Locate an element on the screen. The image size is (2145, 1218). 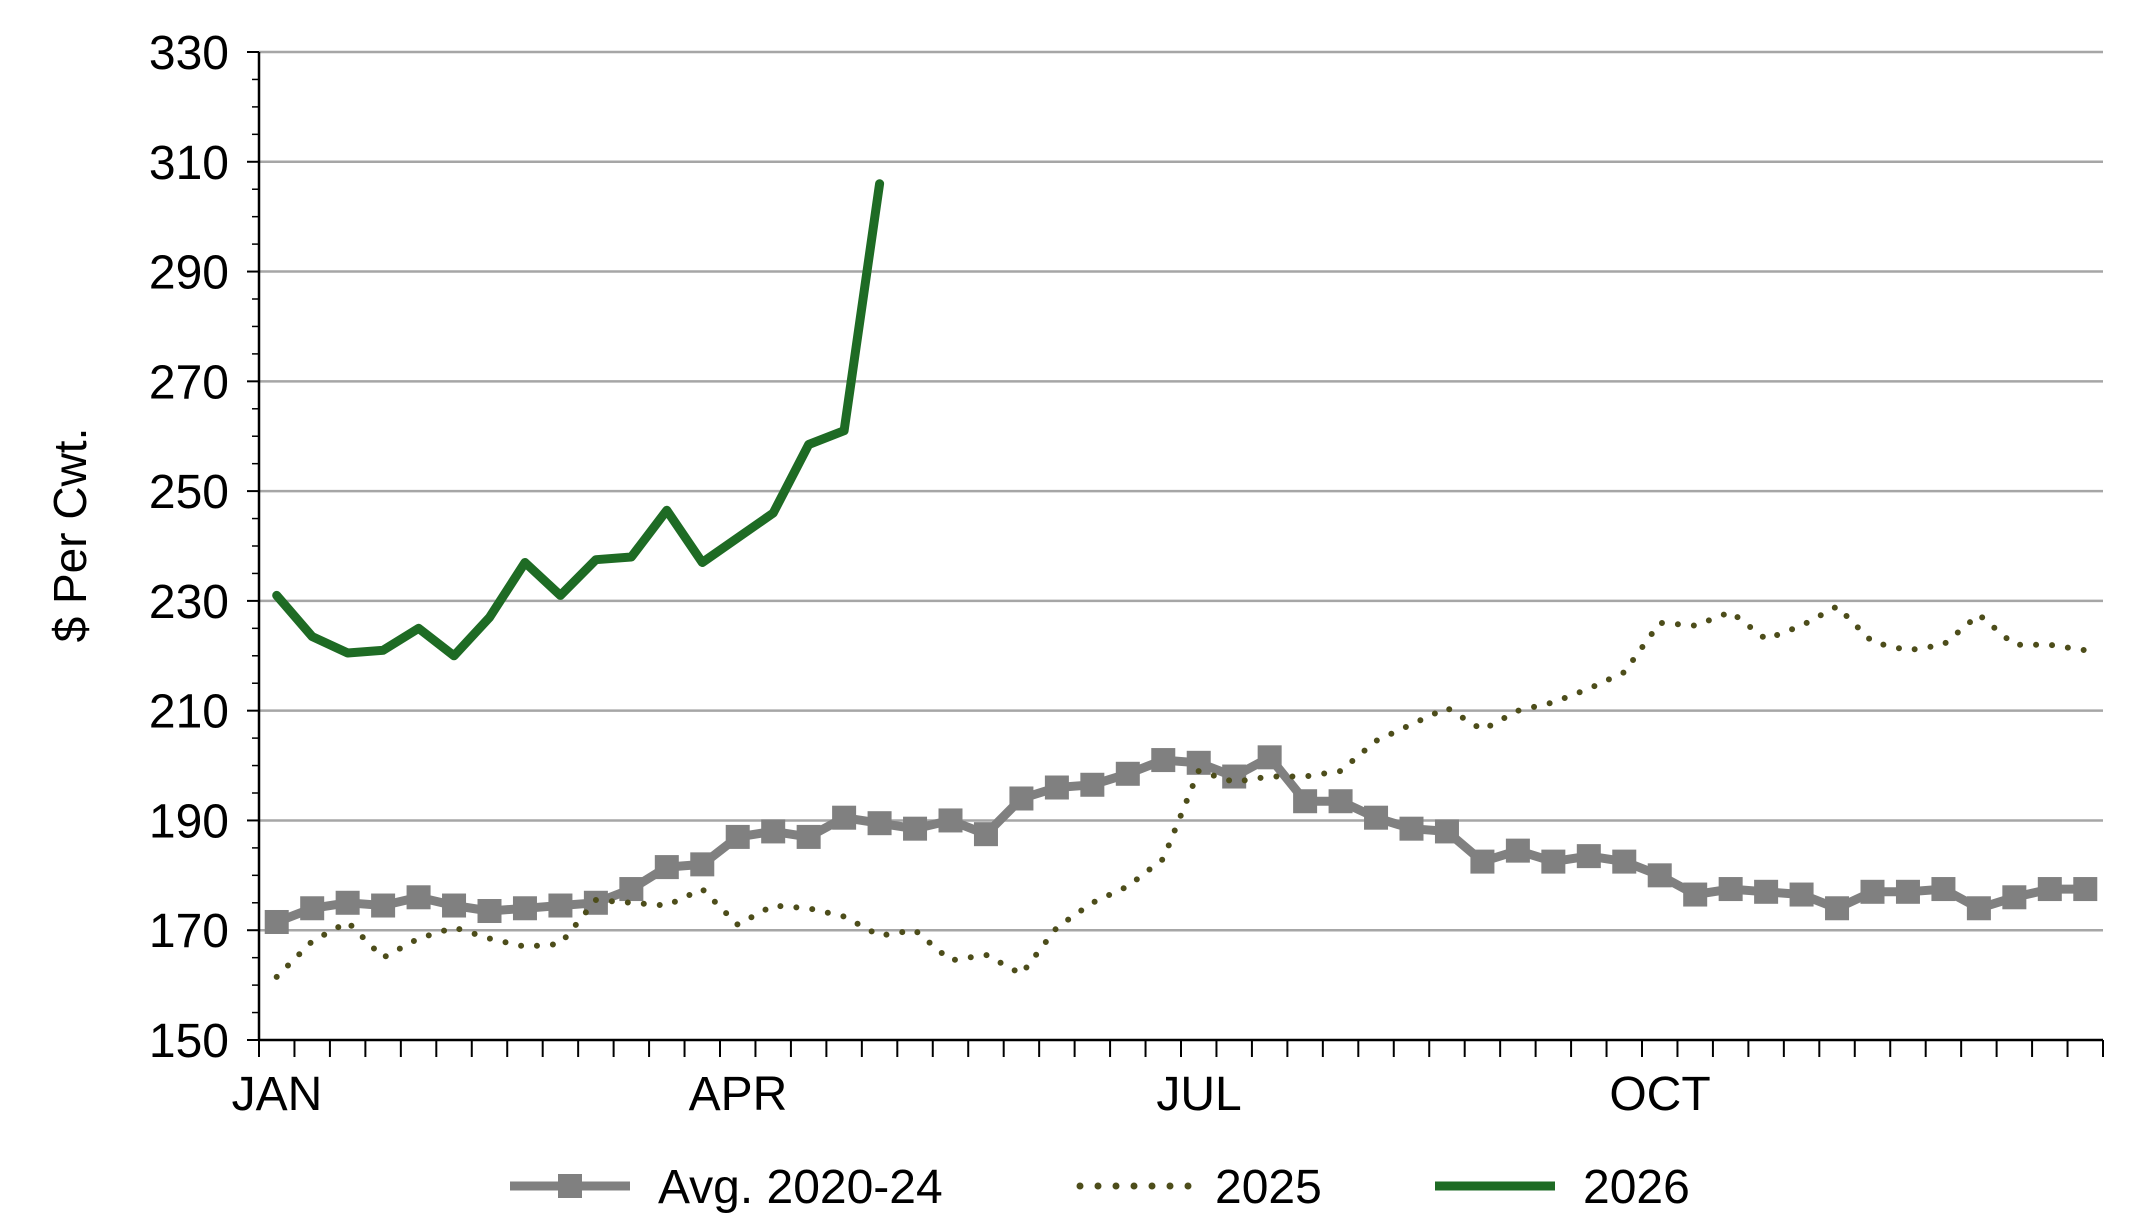
y-tick-label: 190 is located at coordinates (189, 821).